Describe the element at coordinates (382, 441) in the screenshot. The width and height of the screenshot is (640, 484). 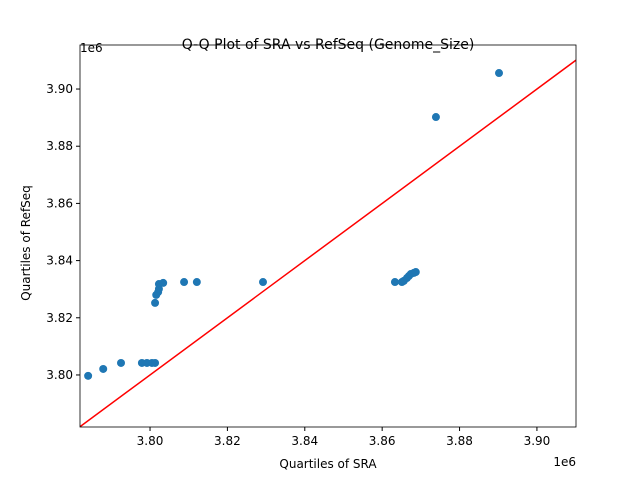
I see `x-tick-label: 3.86` at that location.